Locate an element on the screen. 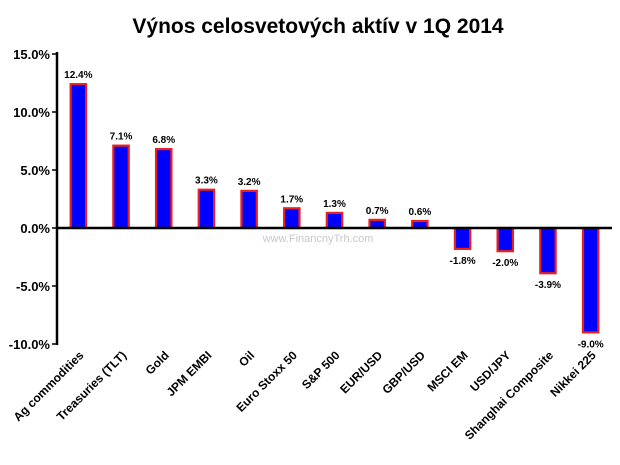 The width and height of the screenshot is (620, 465). data-label-1: 7.1% is located at coordinates (121, 137).